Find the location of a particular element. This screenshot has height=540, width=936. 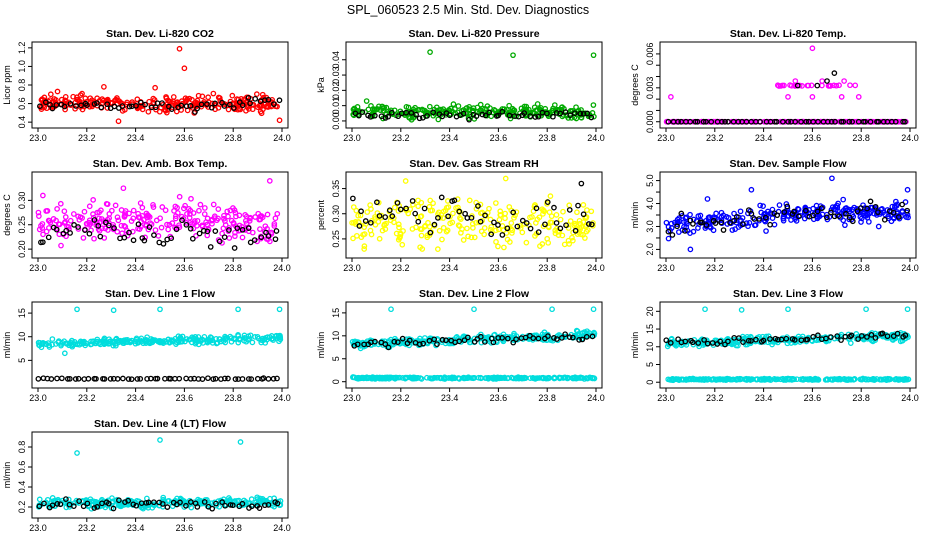

y-tick-label: 0.2 is located at coordinates (22, 507).